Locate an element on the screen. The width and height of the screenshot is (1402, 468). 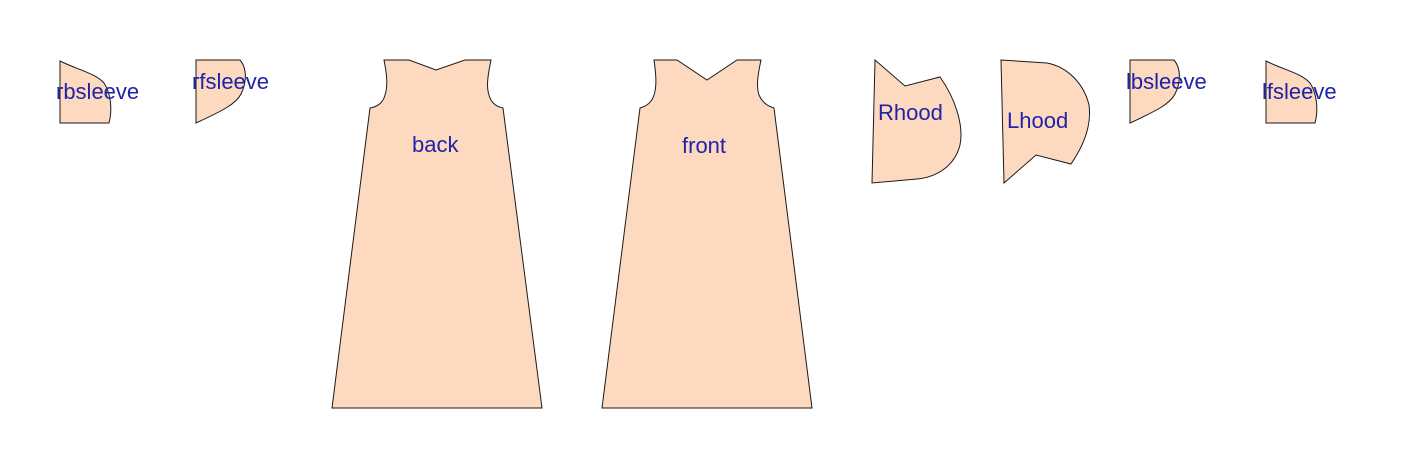
pattern-piece-lfsleeve: lfsleeve is located at coordinates (1299, 92).